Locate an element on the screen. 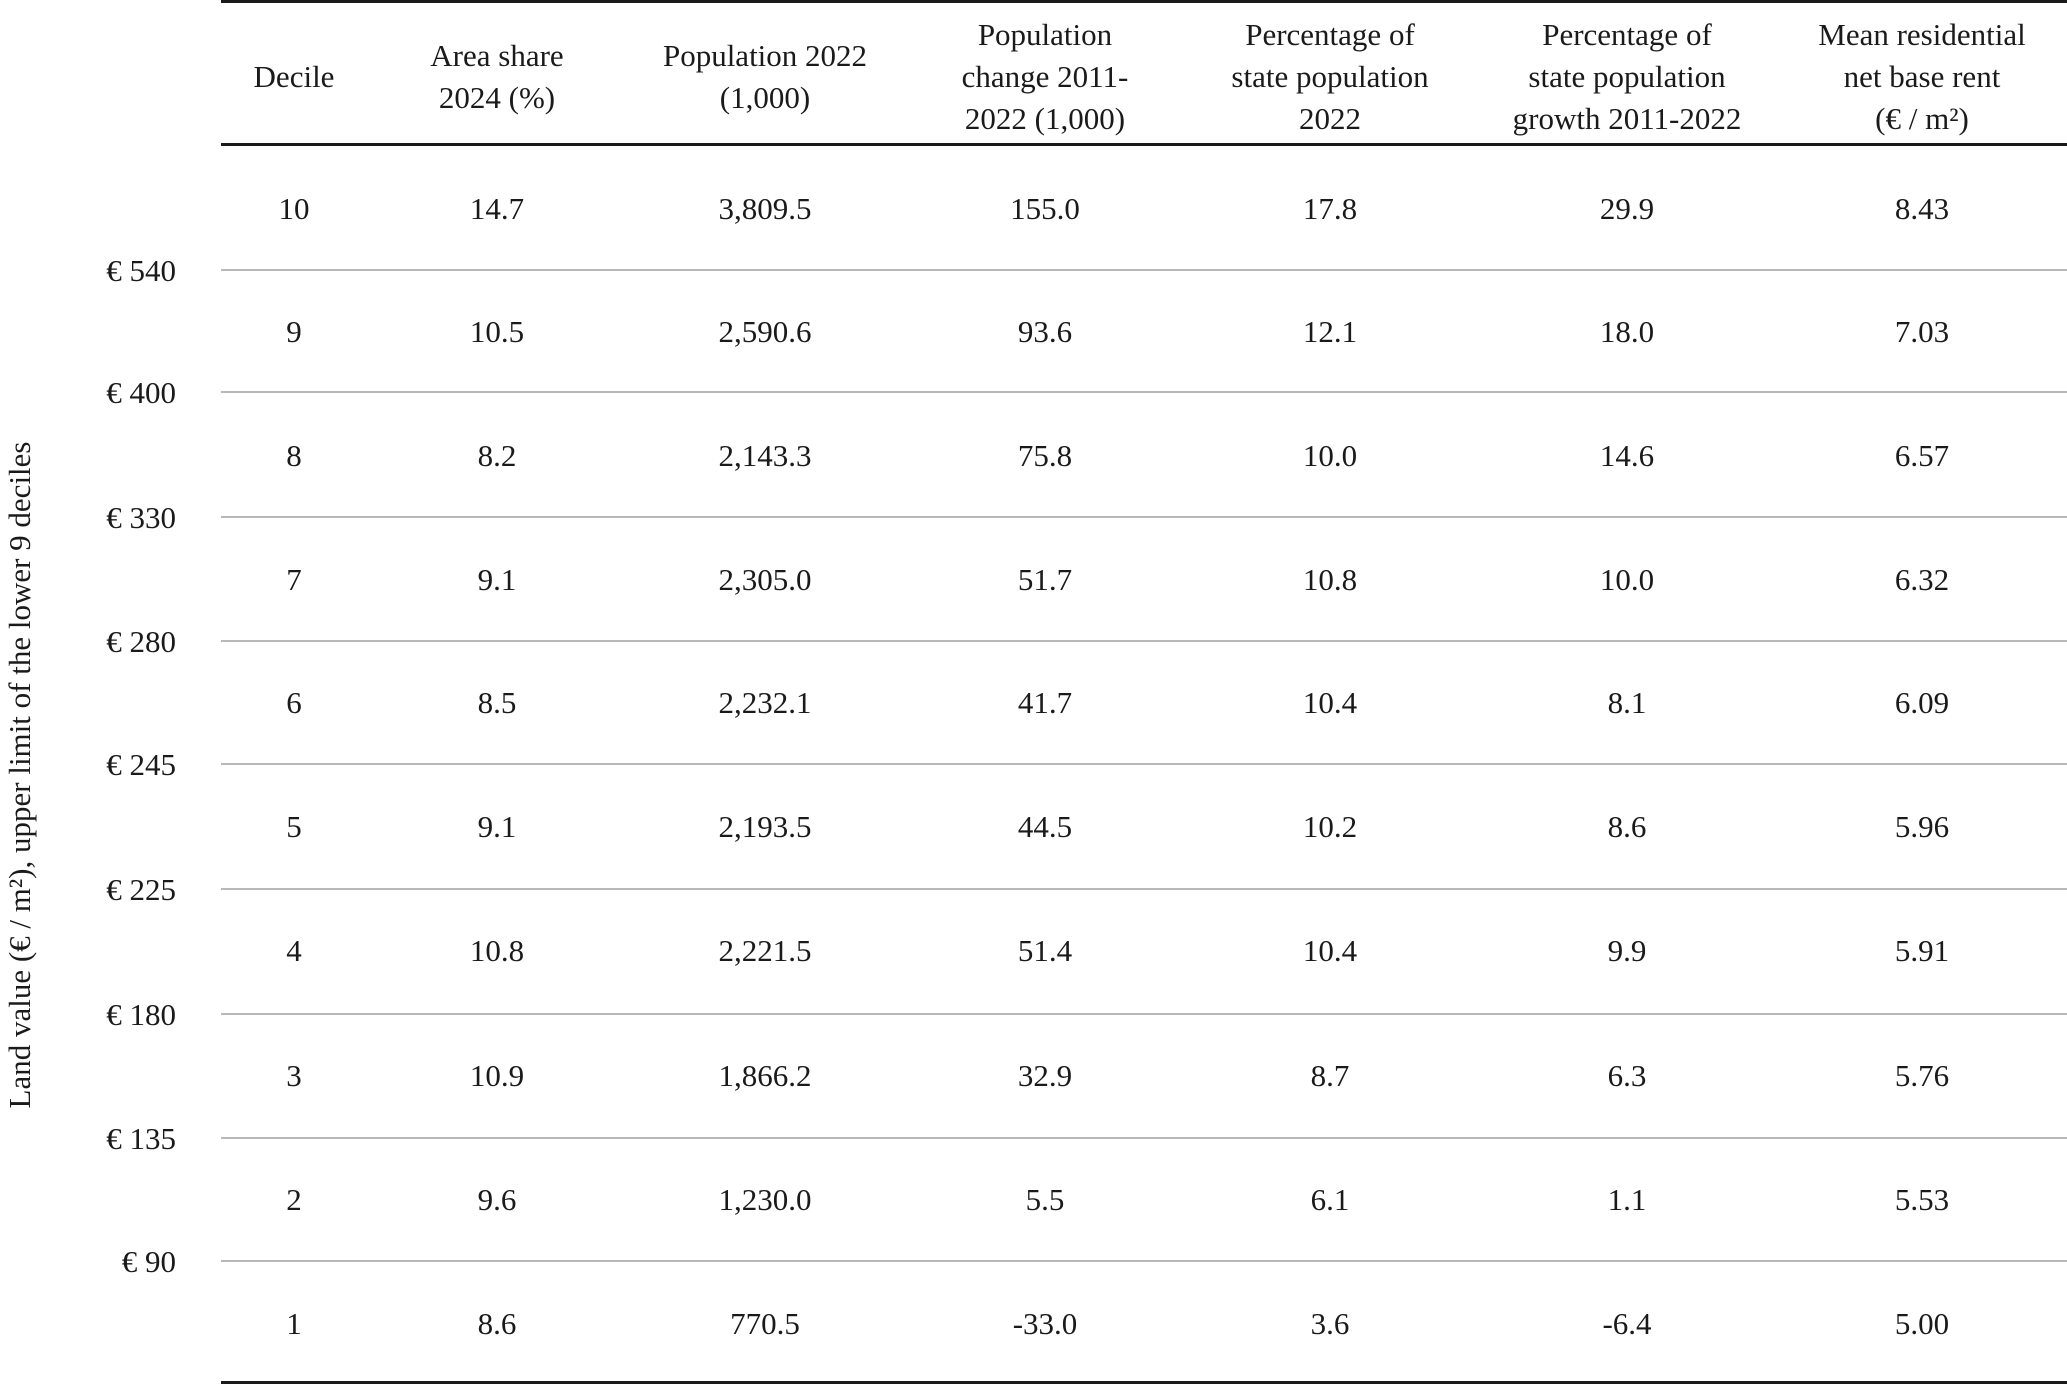 The height and width of the screenshot is (1385, 2067). table-cell: 6.09 is located at coordinates (1922, 702).